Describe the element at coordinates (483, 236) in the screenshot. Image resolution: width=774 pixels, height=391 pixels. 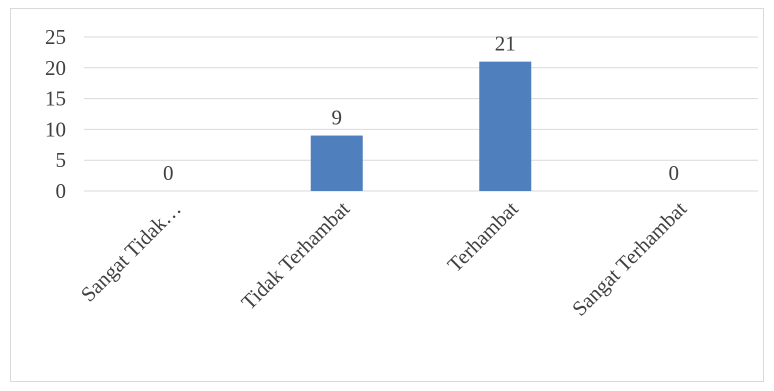
I see `category-label: Terhambat` at that location.